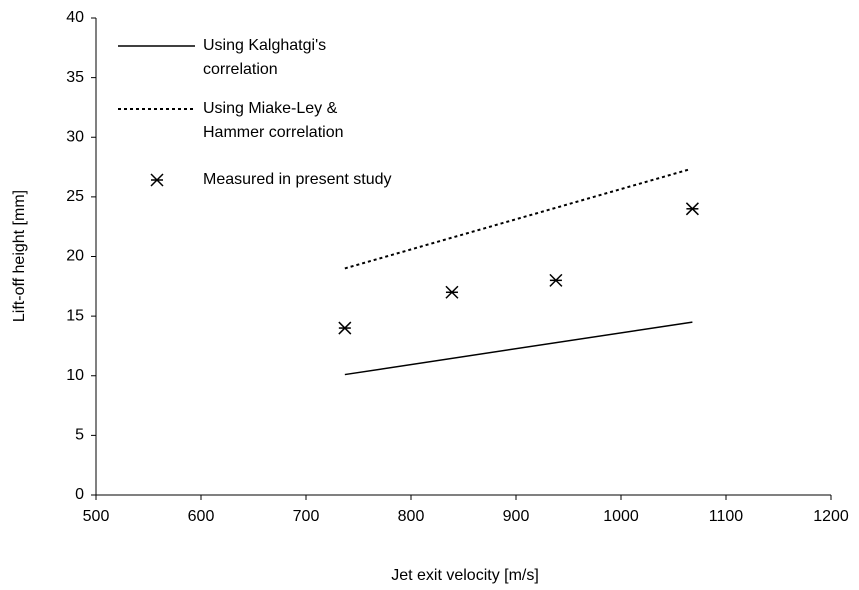 The height and width of the screenshot is (590, 859). I want to click on y-tick-label: 40, so click(75, 17).